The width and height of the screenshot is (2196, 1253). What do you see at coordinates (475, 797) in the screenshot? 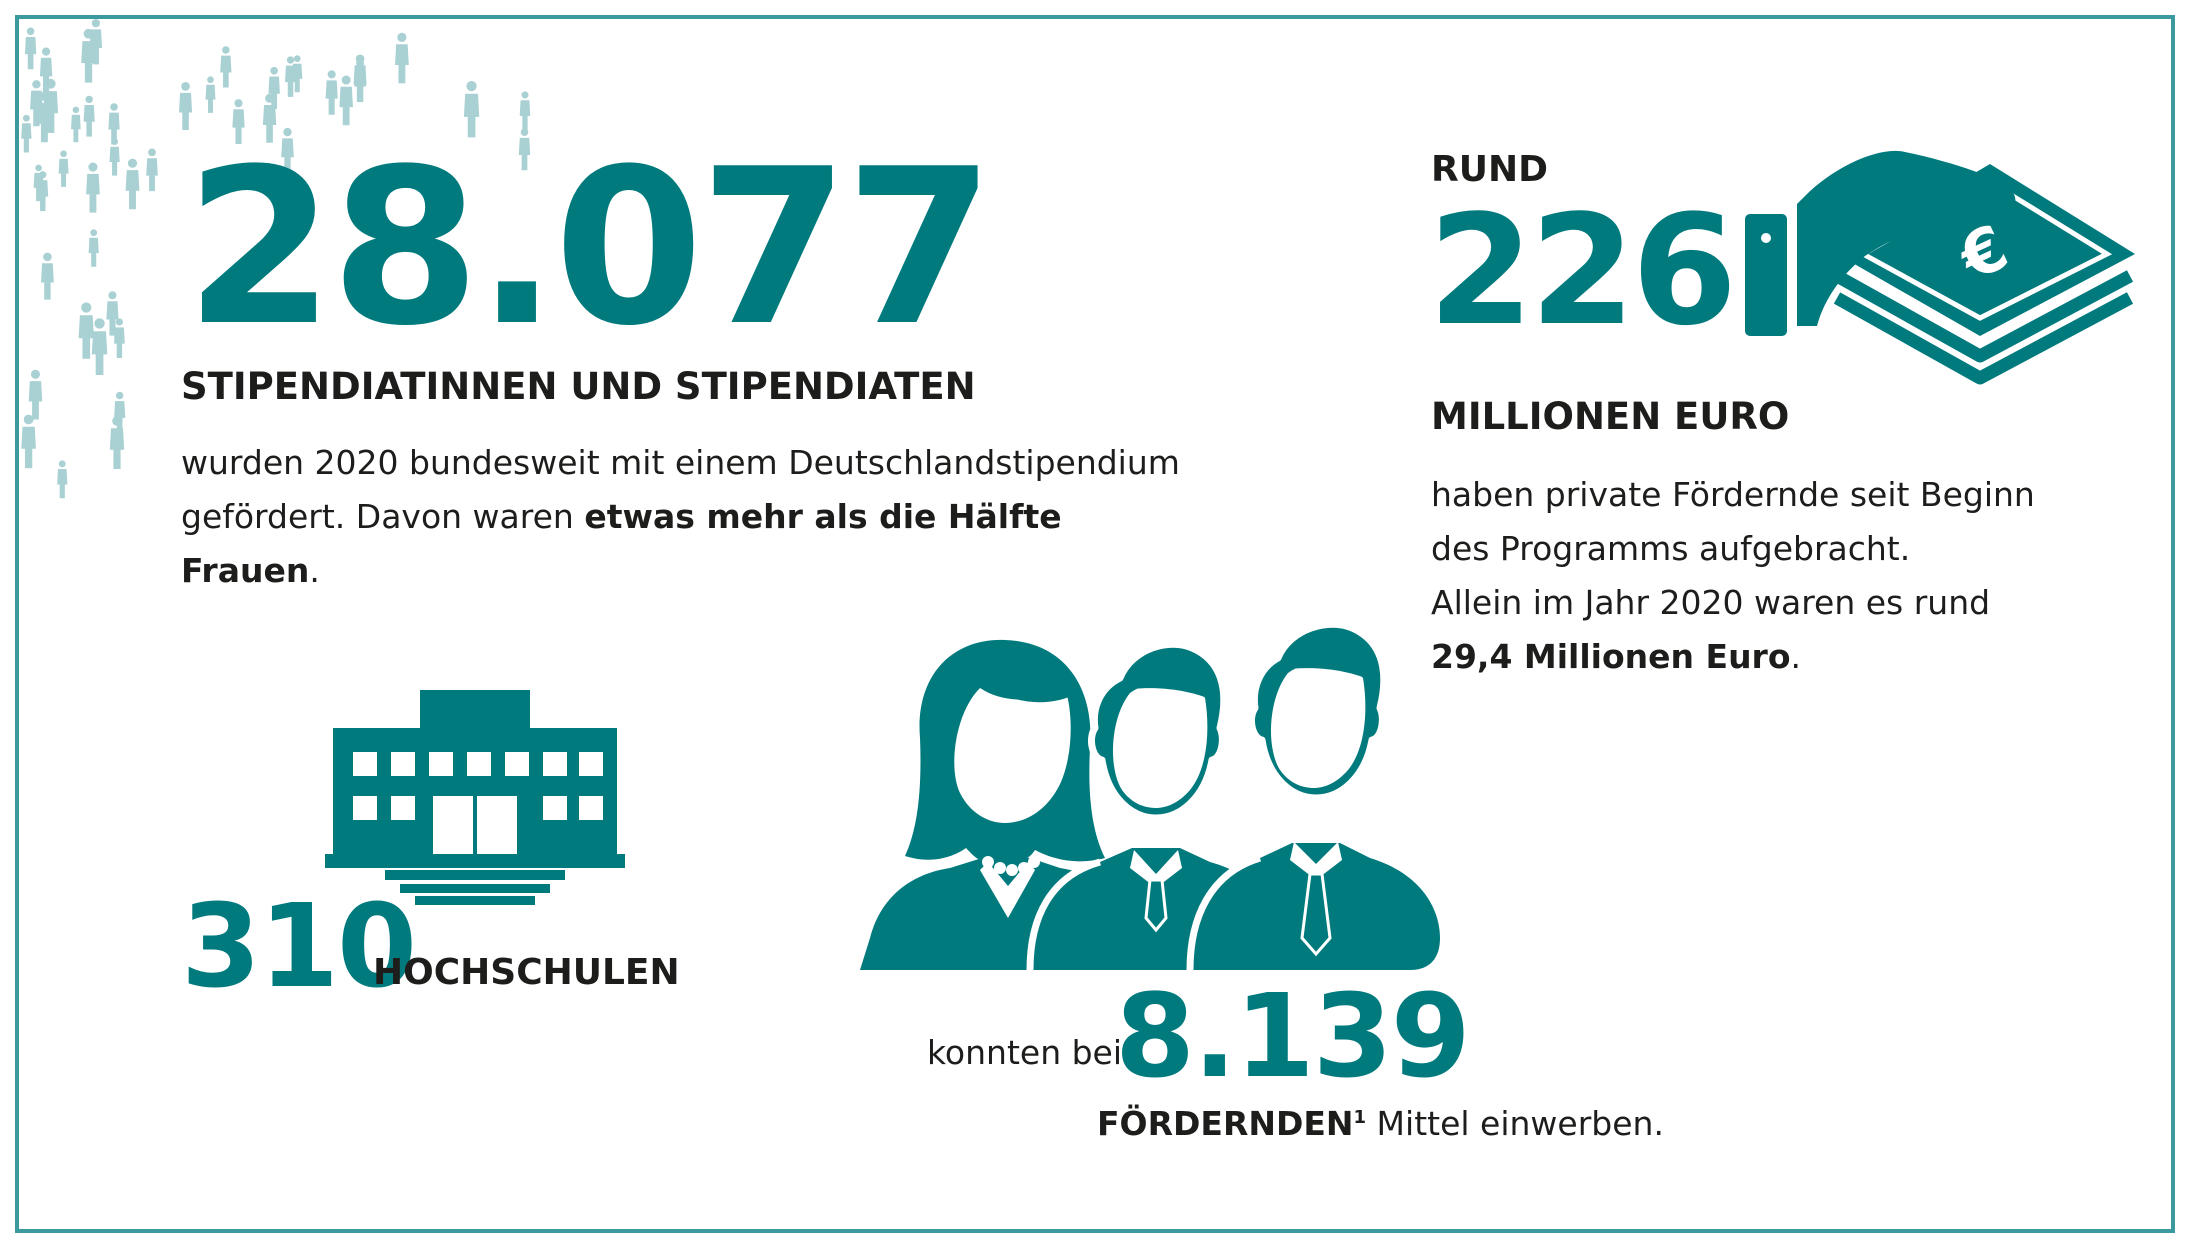
I see `university-building-icon` at bounding box center [475, 797].